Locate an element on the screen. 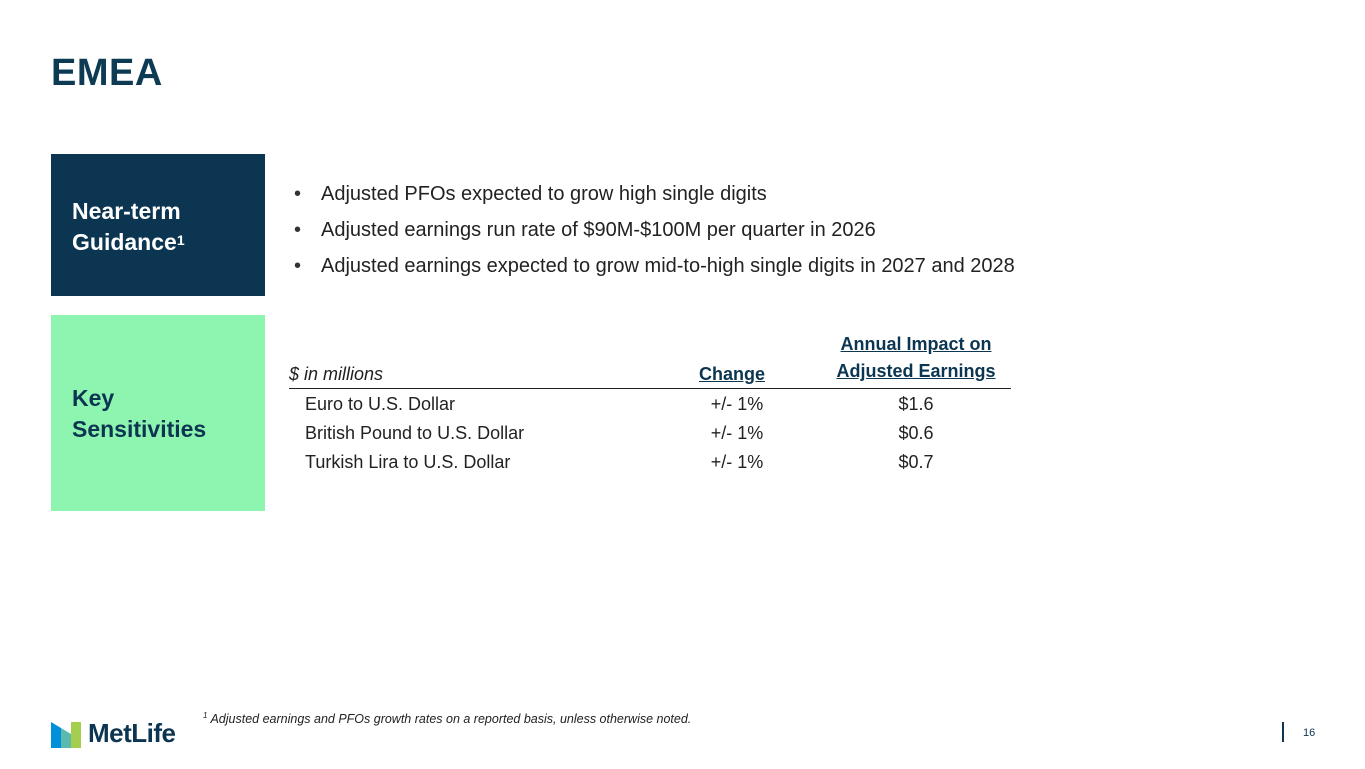  row-name: Turkish Lira to U.S. Dollar is located at coordinates (408, 462).